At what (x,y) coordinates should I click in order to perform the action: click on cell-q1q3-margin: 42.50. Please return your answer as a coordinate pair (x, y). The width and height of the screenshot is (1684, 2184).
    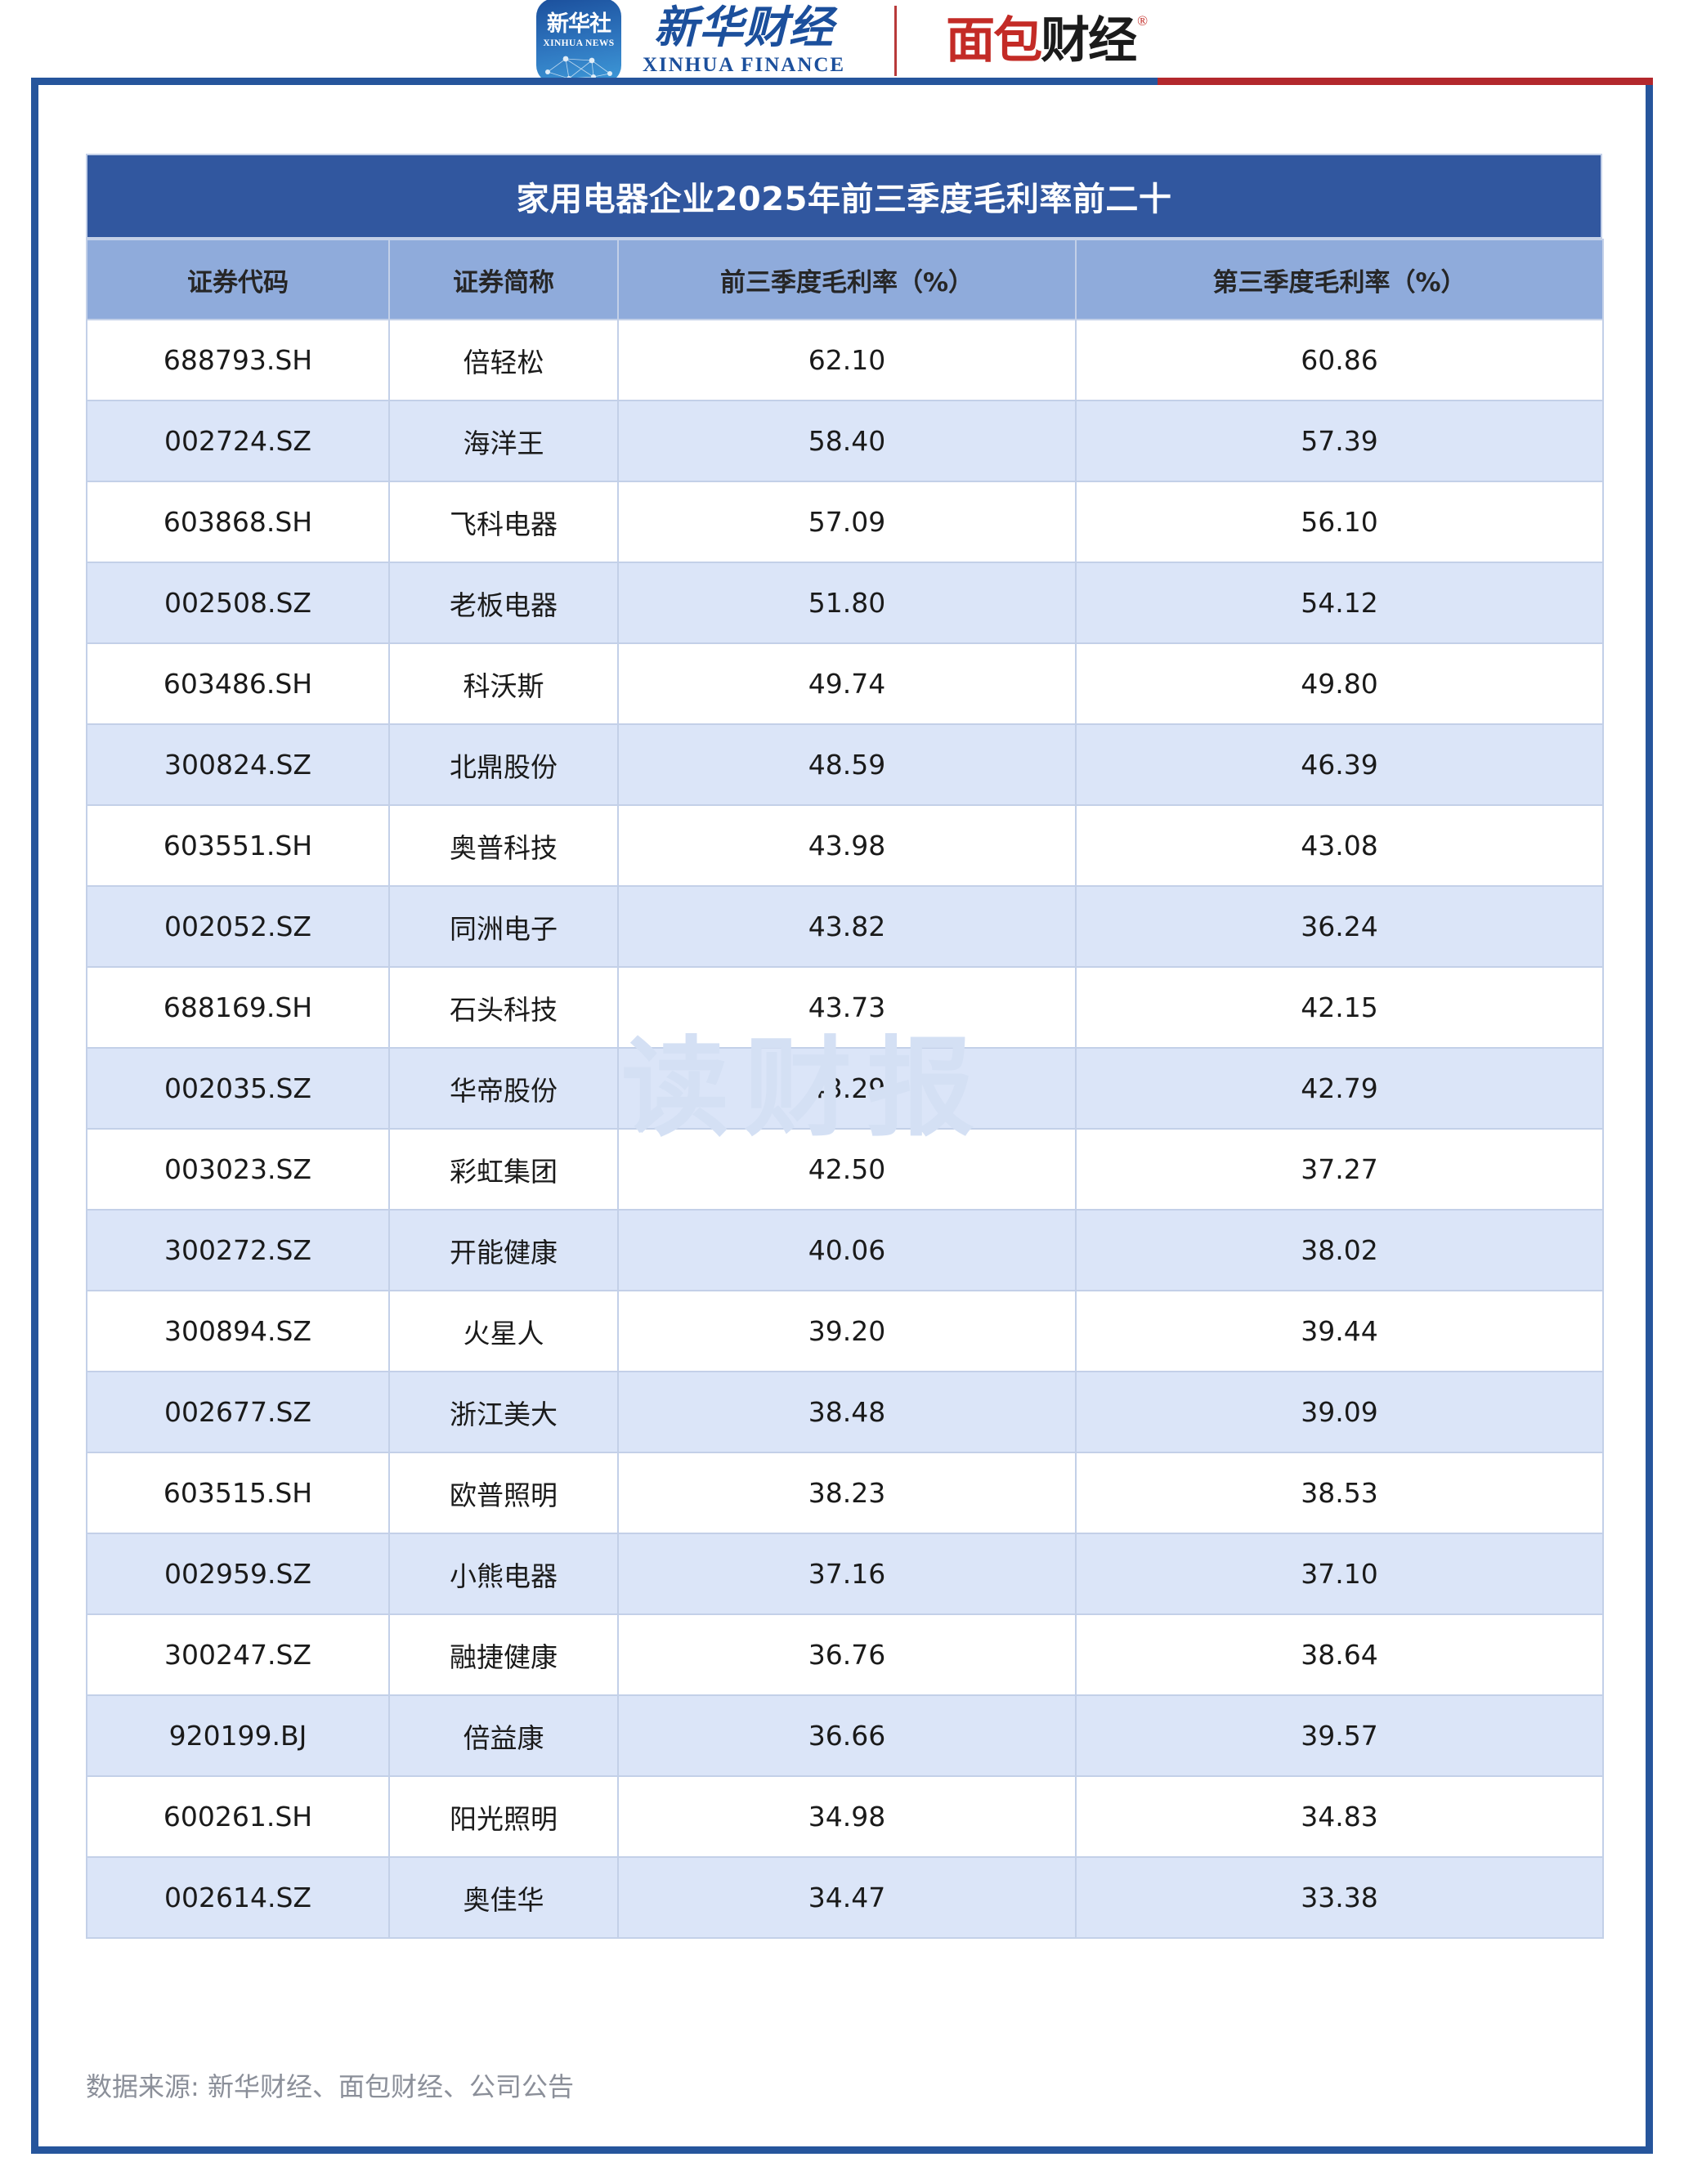
    Looking at the image, I should click on (847, 1169).